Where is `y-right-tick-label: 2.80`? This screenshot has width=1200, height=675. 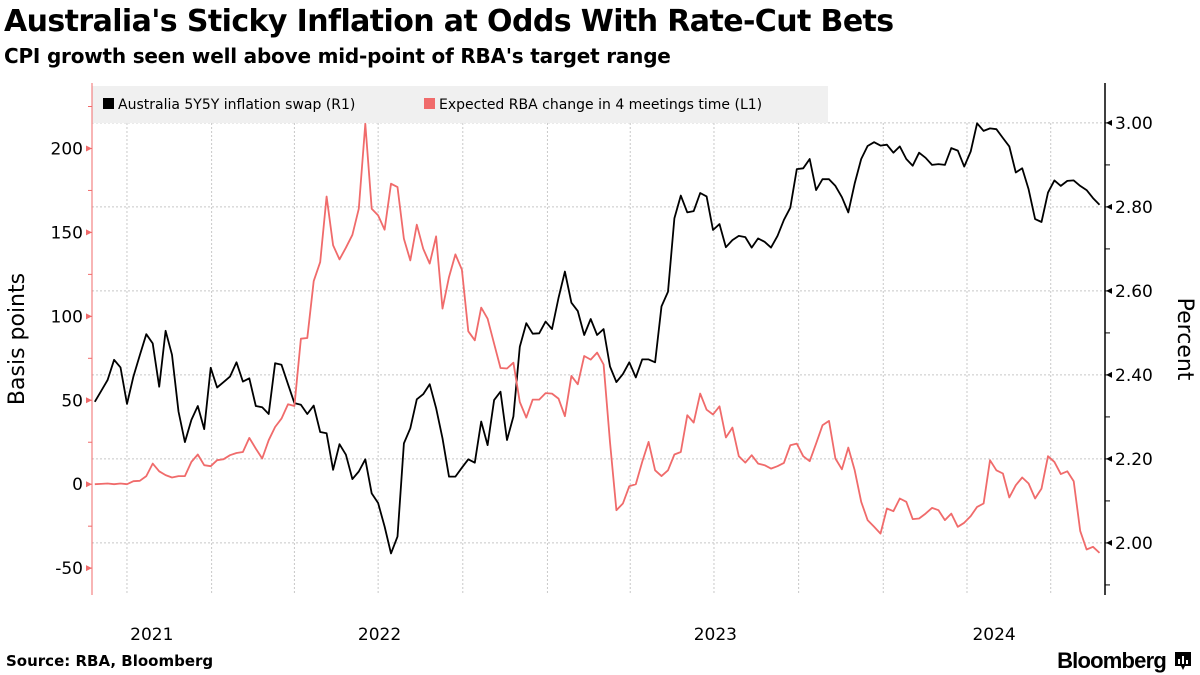 y-right-tick-label: 2.80 is located at coordinates (1134, 208).